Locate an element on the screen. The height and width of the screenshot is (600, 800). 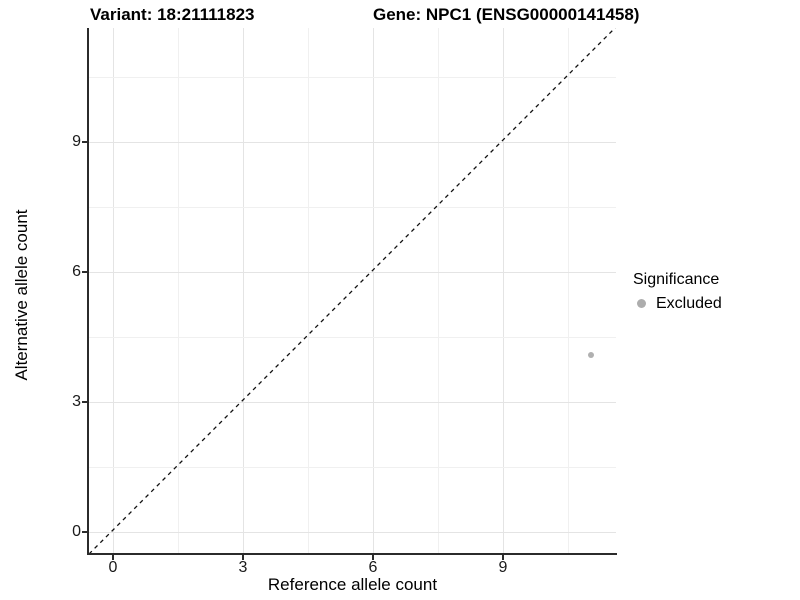
data-point-excluded is located at coordinates (591, 355).